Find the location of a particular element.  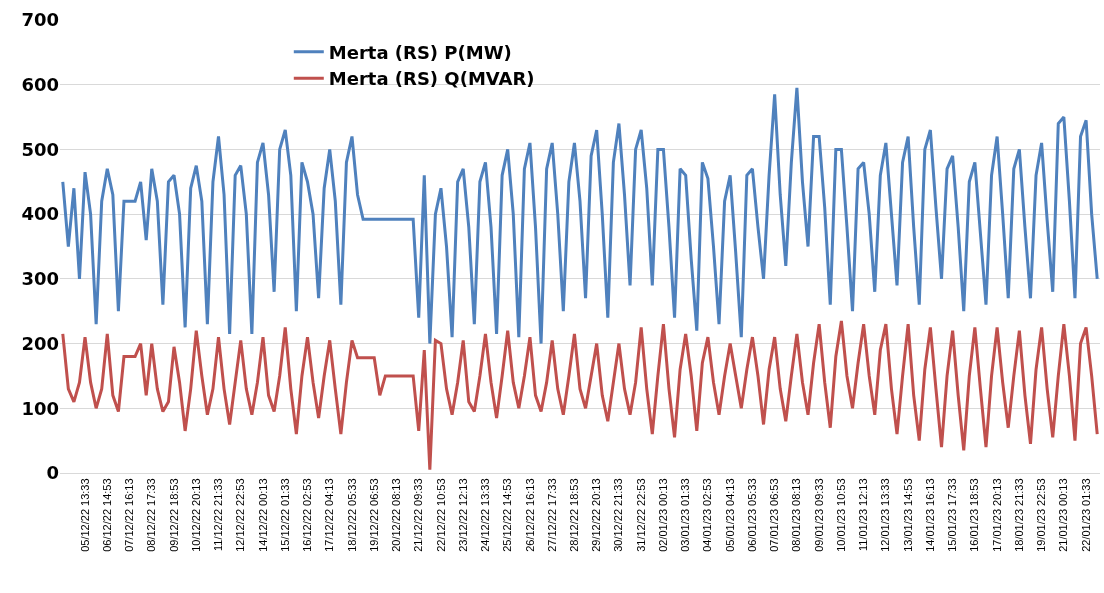

y-tick-label: 0 is located at coordinates (52, 473).